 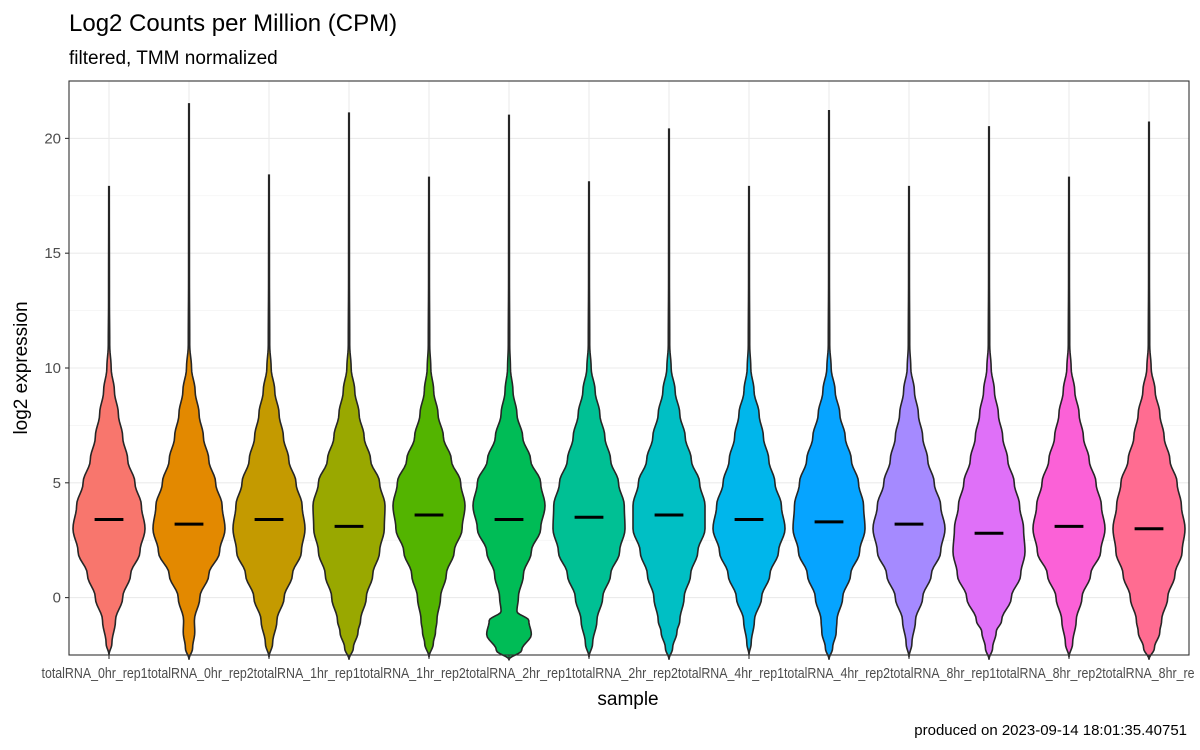 I want to click on y-axis: 0 5 10 15 20, so click(x=56, y=368).